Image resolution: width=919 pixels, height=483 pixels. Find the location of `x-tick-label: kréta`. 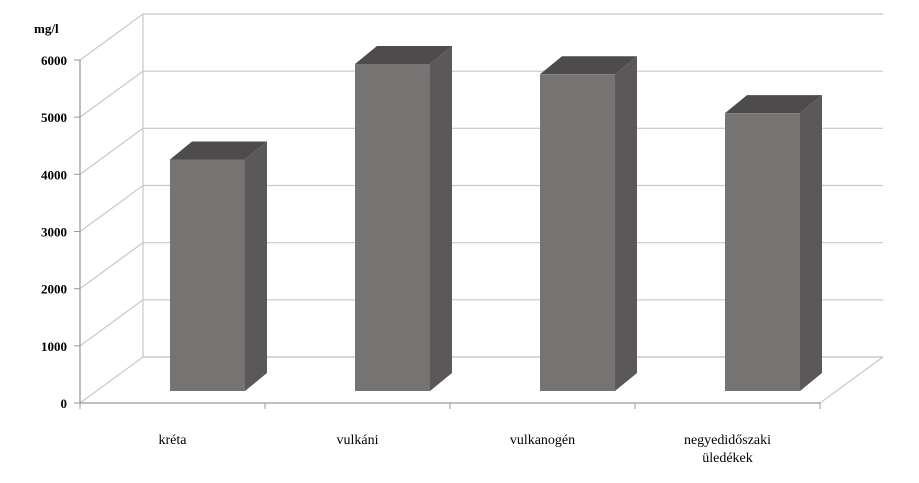

x-tick-label: kréta is located at coordinates (173, 440).